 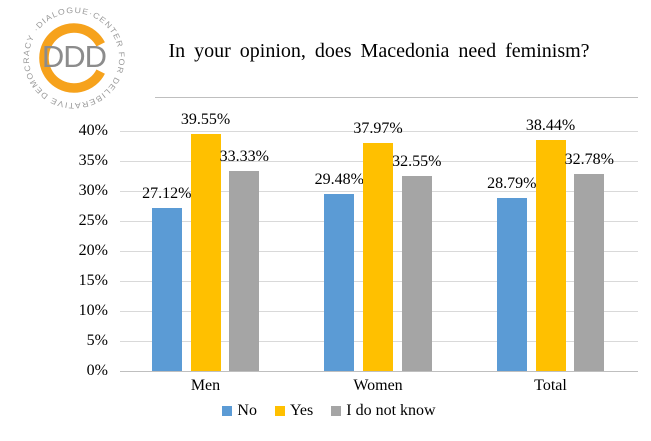 What do you see at coordinates (301, 410) in the screenshot?
I see `legend-label: Yes` at bounding box center [301, 410].